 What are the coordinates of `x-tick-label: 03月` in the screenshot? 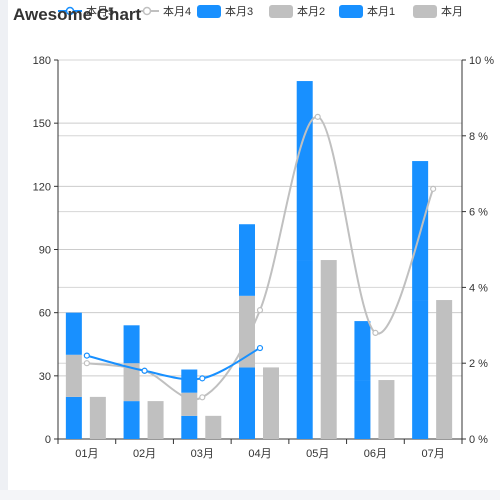 It's located at (202, 454).